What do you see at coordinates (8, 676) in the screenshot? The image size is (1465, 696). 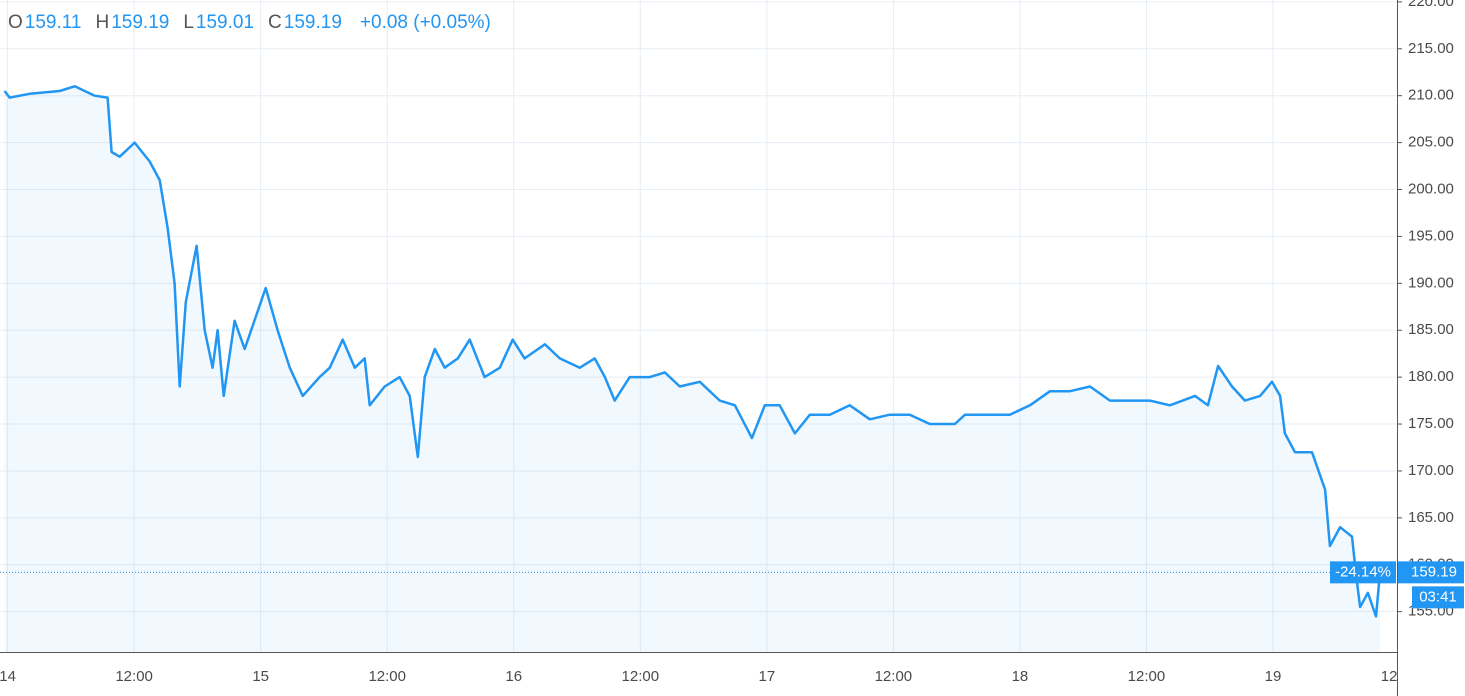 I see `x-tick-label: 14` at bounding box center [8, 676].